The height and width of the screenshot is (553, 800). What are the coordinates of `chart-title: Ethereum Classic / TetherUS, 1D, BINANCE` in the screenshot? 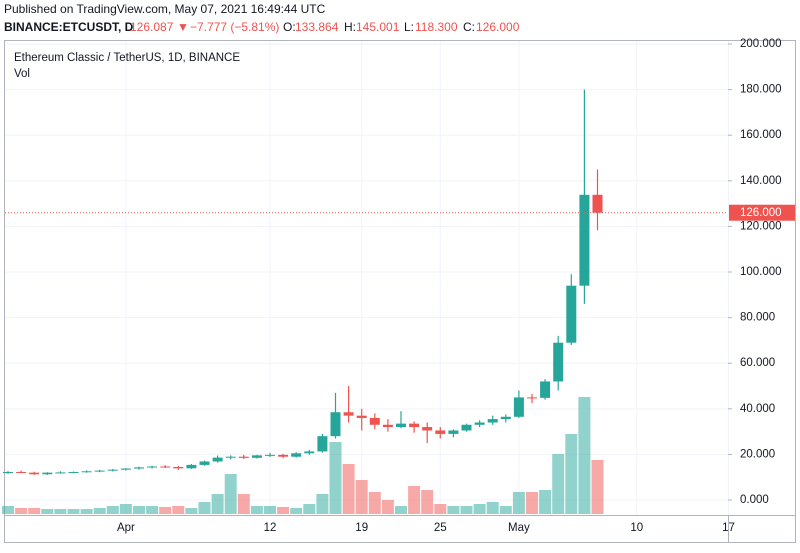 It's located at (127, 58).